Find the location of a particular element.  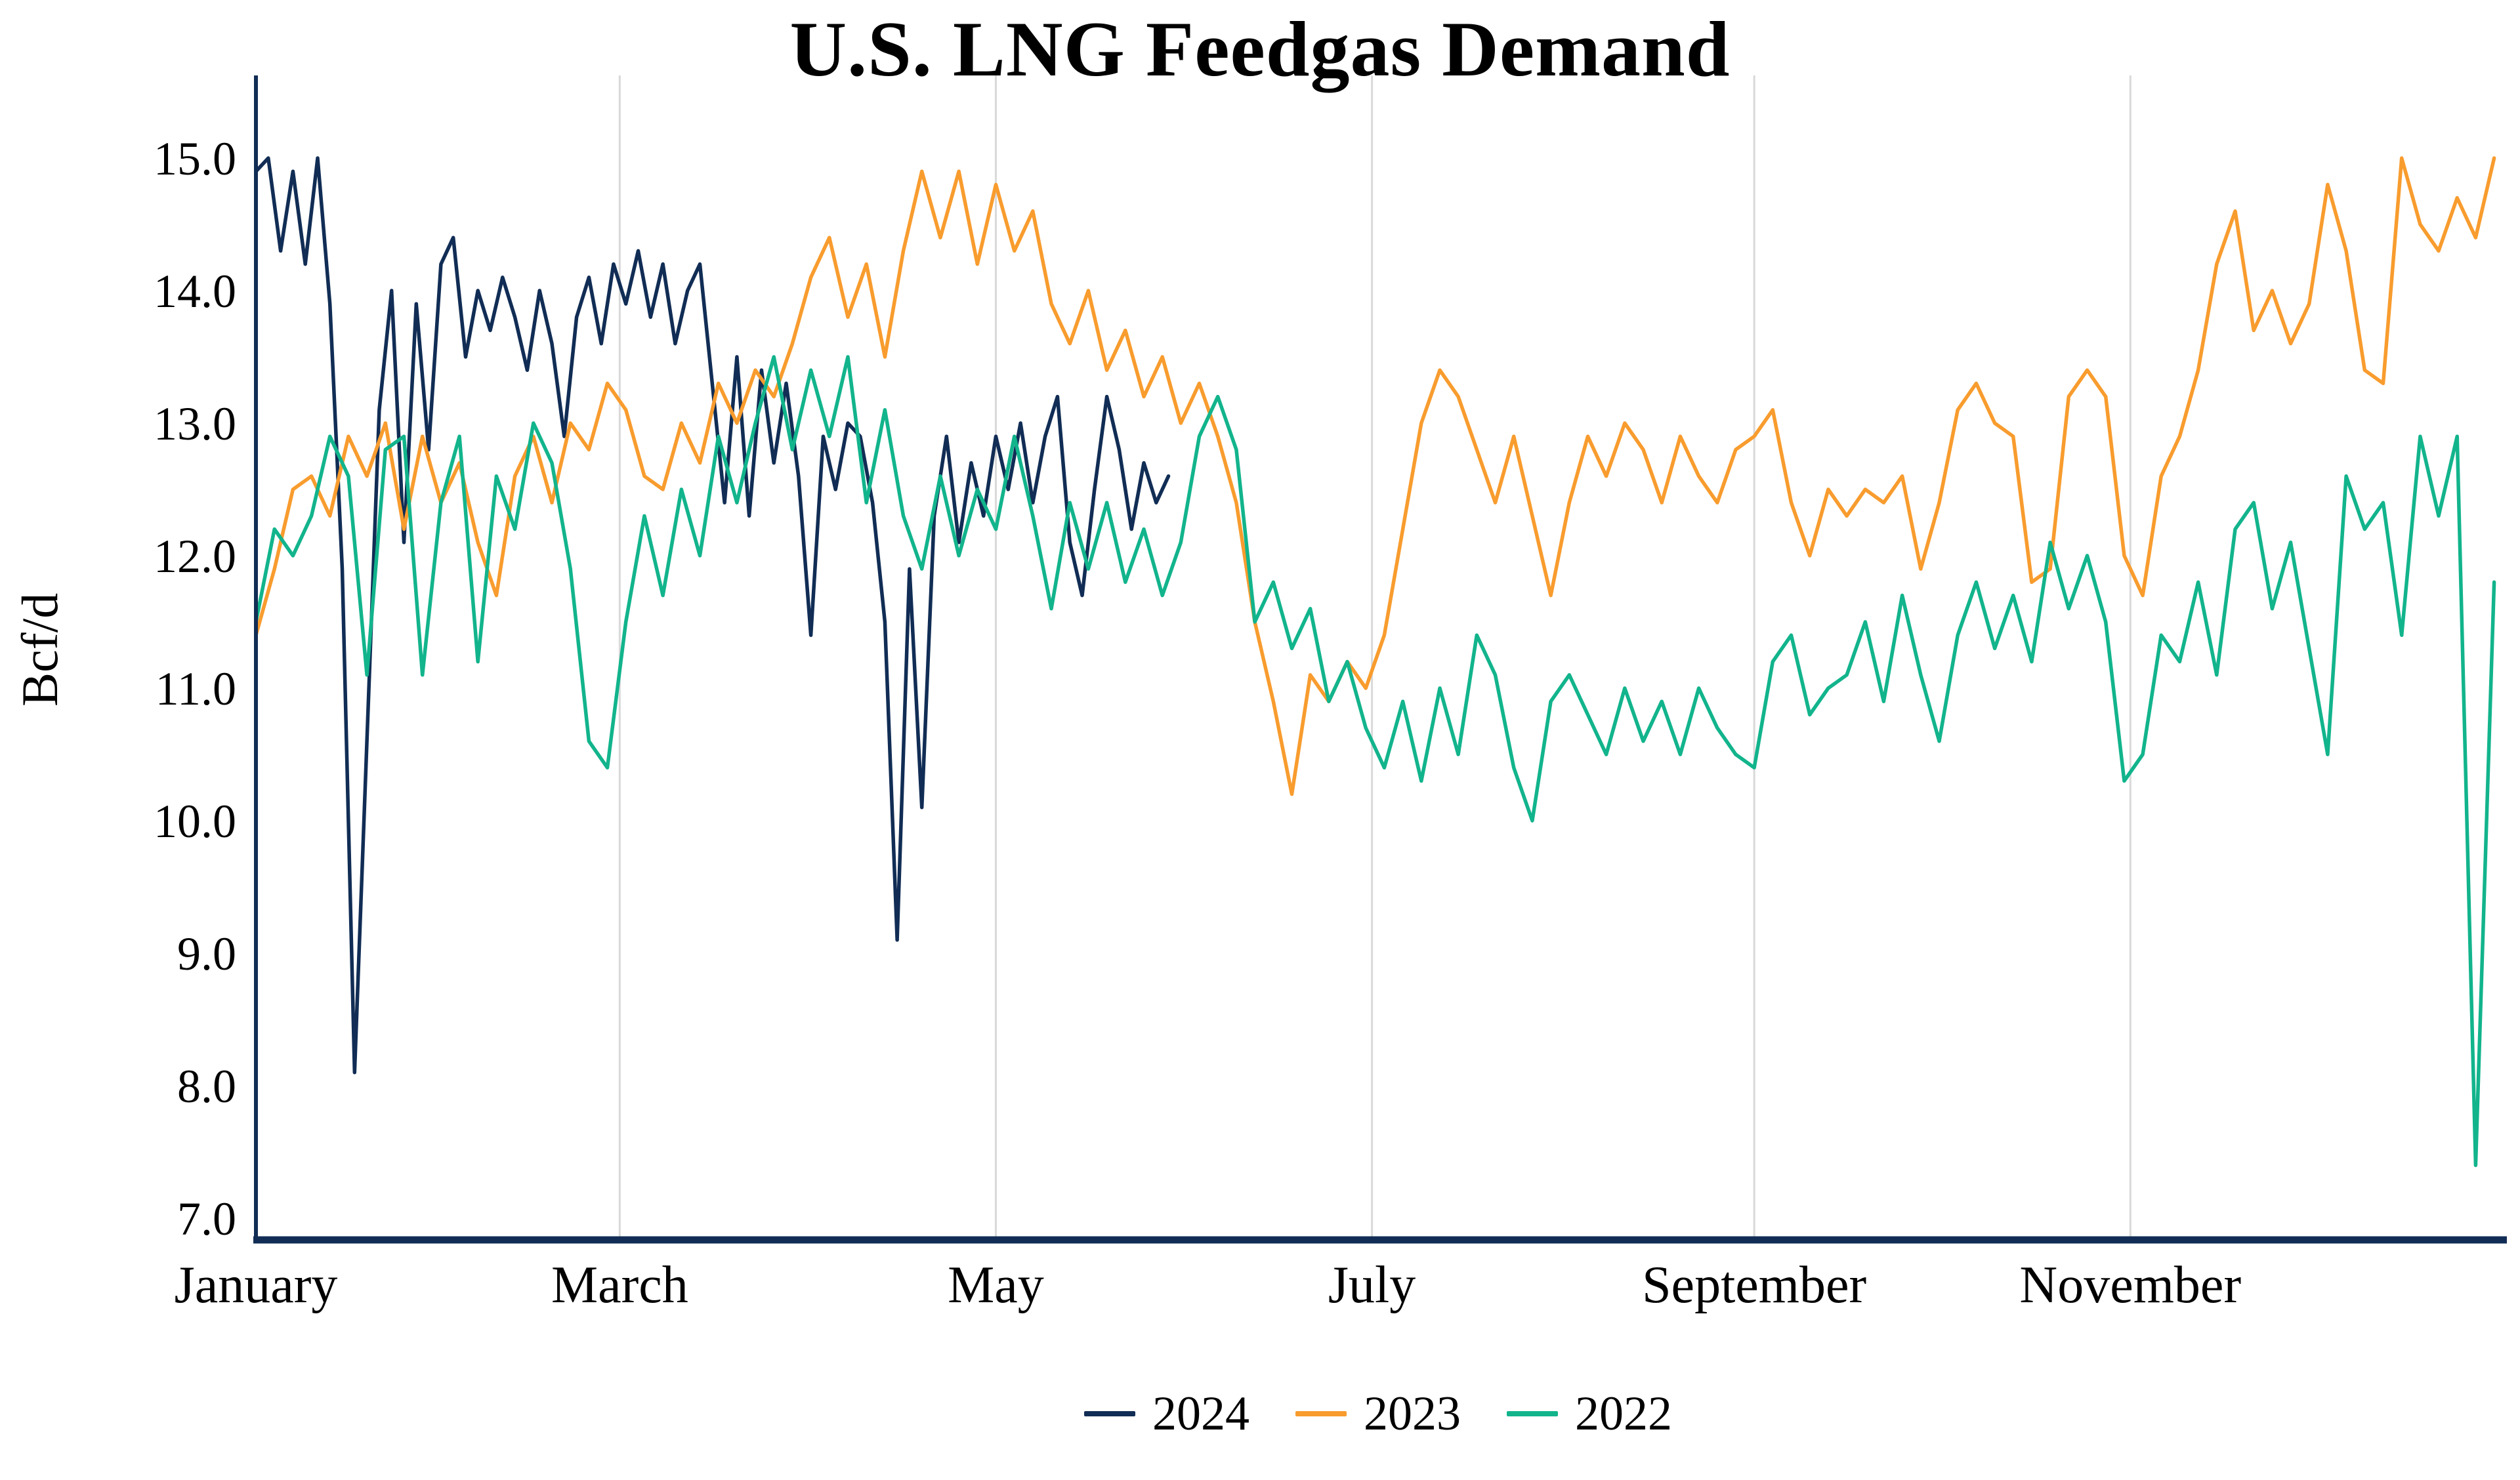

y-tick-label: 10.0 is located at coordinates (195, 821).